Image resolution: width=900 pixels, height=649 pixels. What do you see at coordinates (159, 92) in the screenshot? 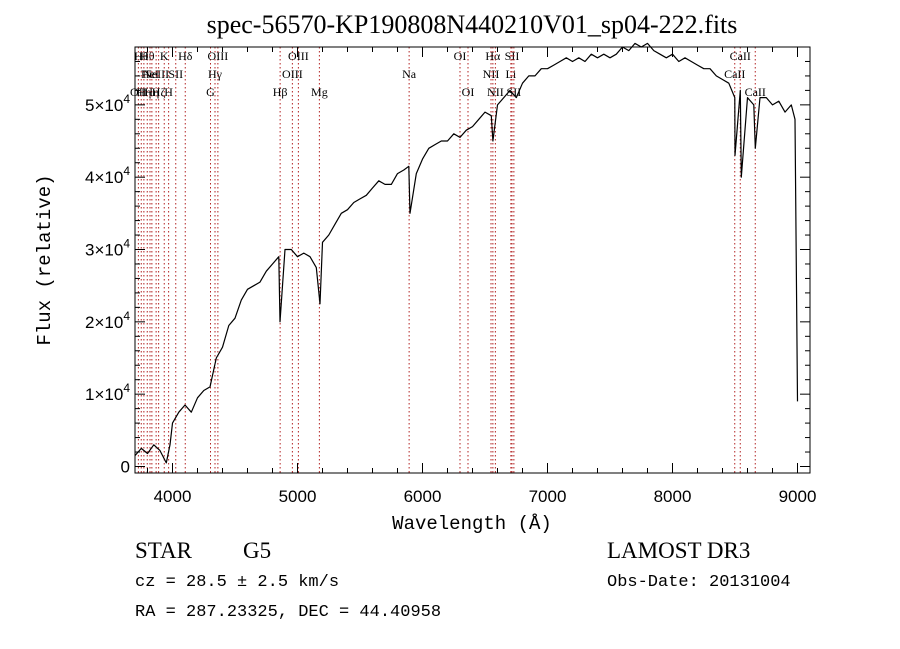
I see `spectral-line-label: Hζ` at bounding box center [159, 92].